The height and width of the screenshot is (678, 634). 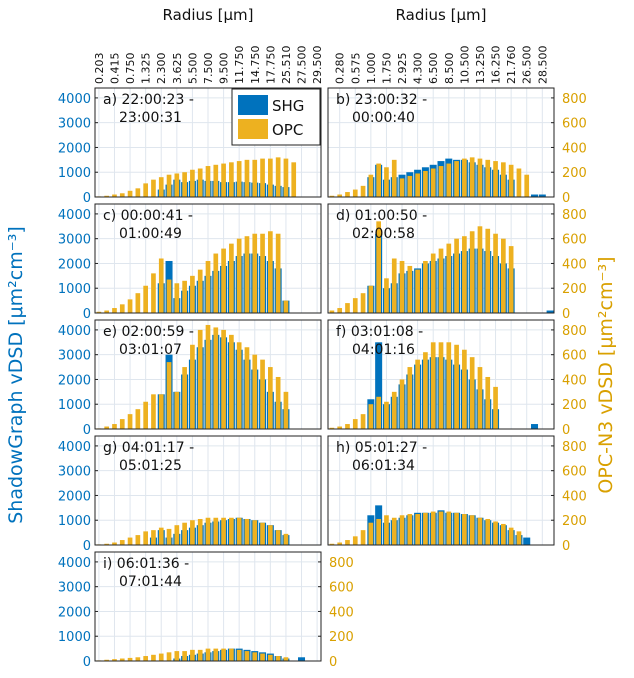 What do you see at coordinates (480, 65) in the screenshot?
I see `x-tick-label: 13.250` at bounding box center [480, 65].